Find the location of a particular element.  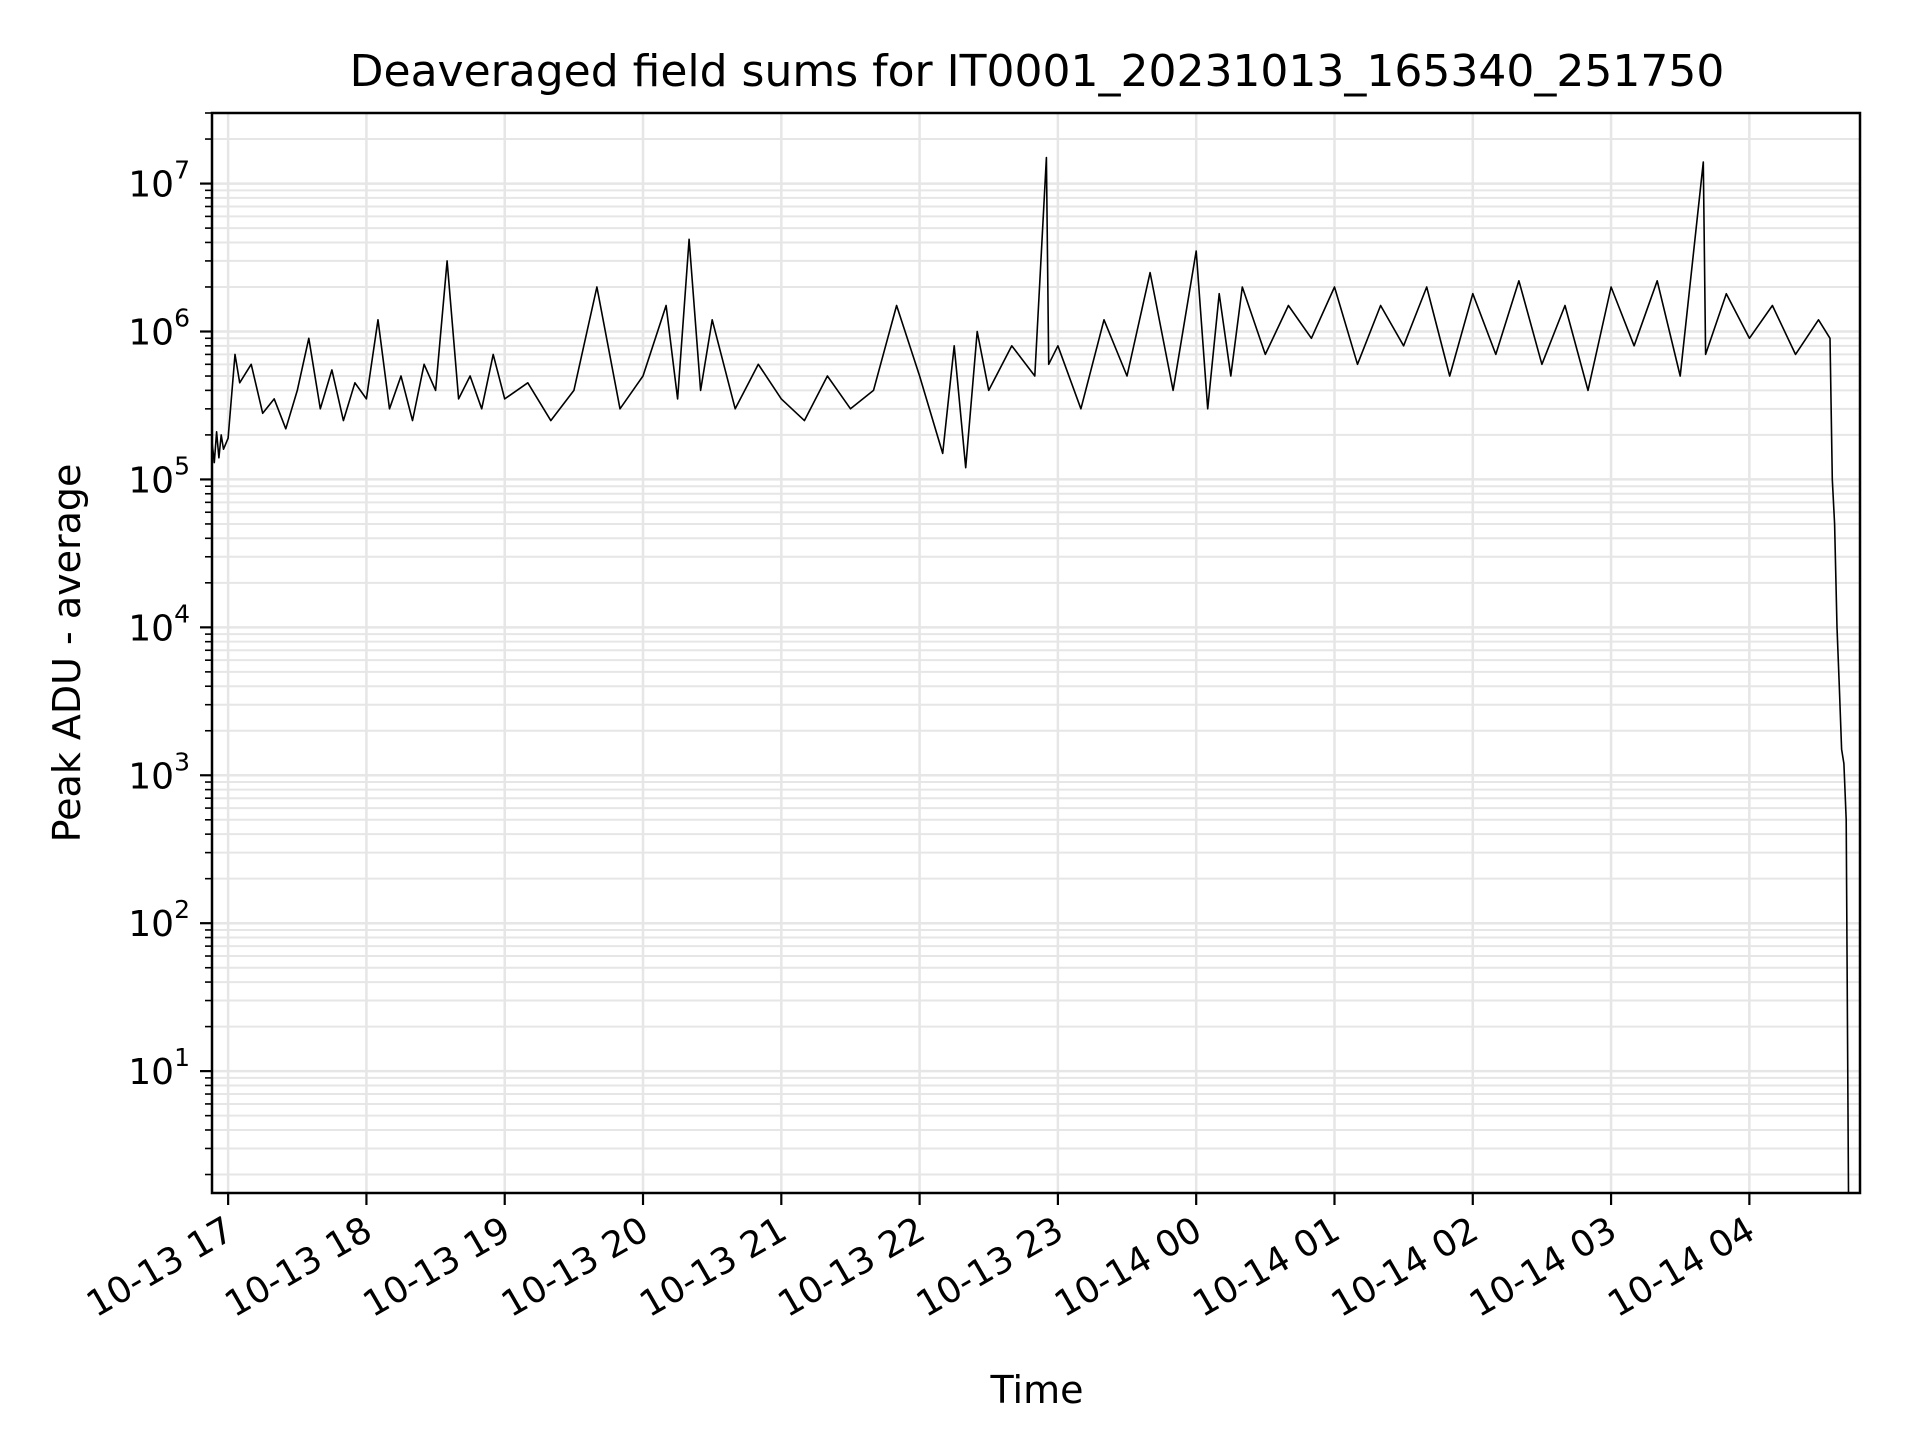

x-axis-label: Time is located at coordinates (1037, 1390).